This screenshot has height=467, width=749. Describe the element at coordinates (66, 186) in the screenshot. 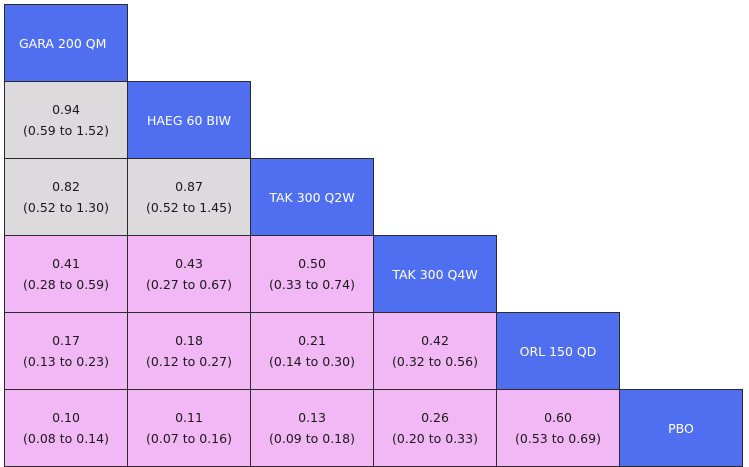

I see `effect-estimate: 0.82` at that location.